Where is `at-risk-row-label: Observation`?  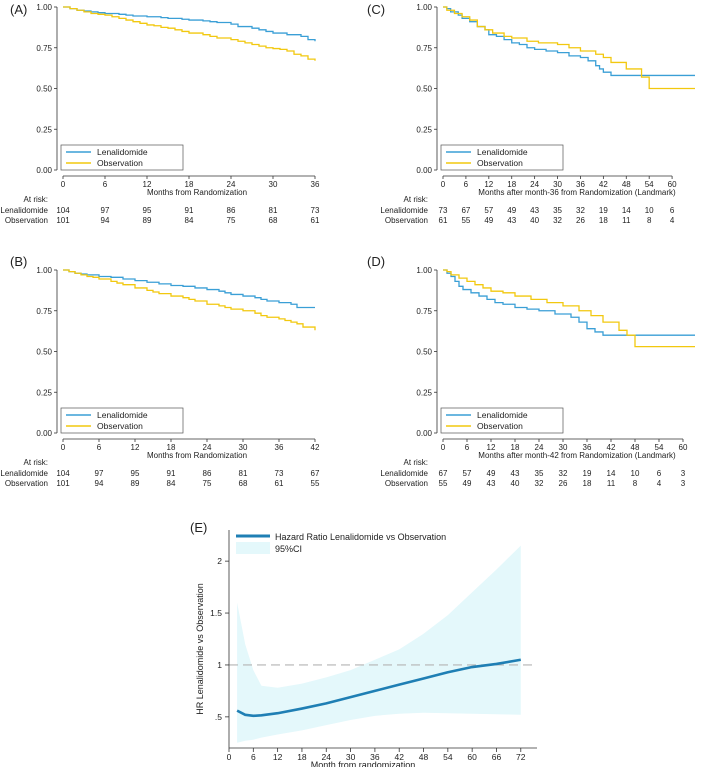
at-risk-row-label: Observation is located at coordinates (26, 483).